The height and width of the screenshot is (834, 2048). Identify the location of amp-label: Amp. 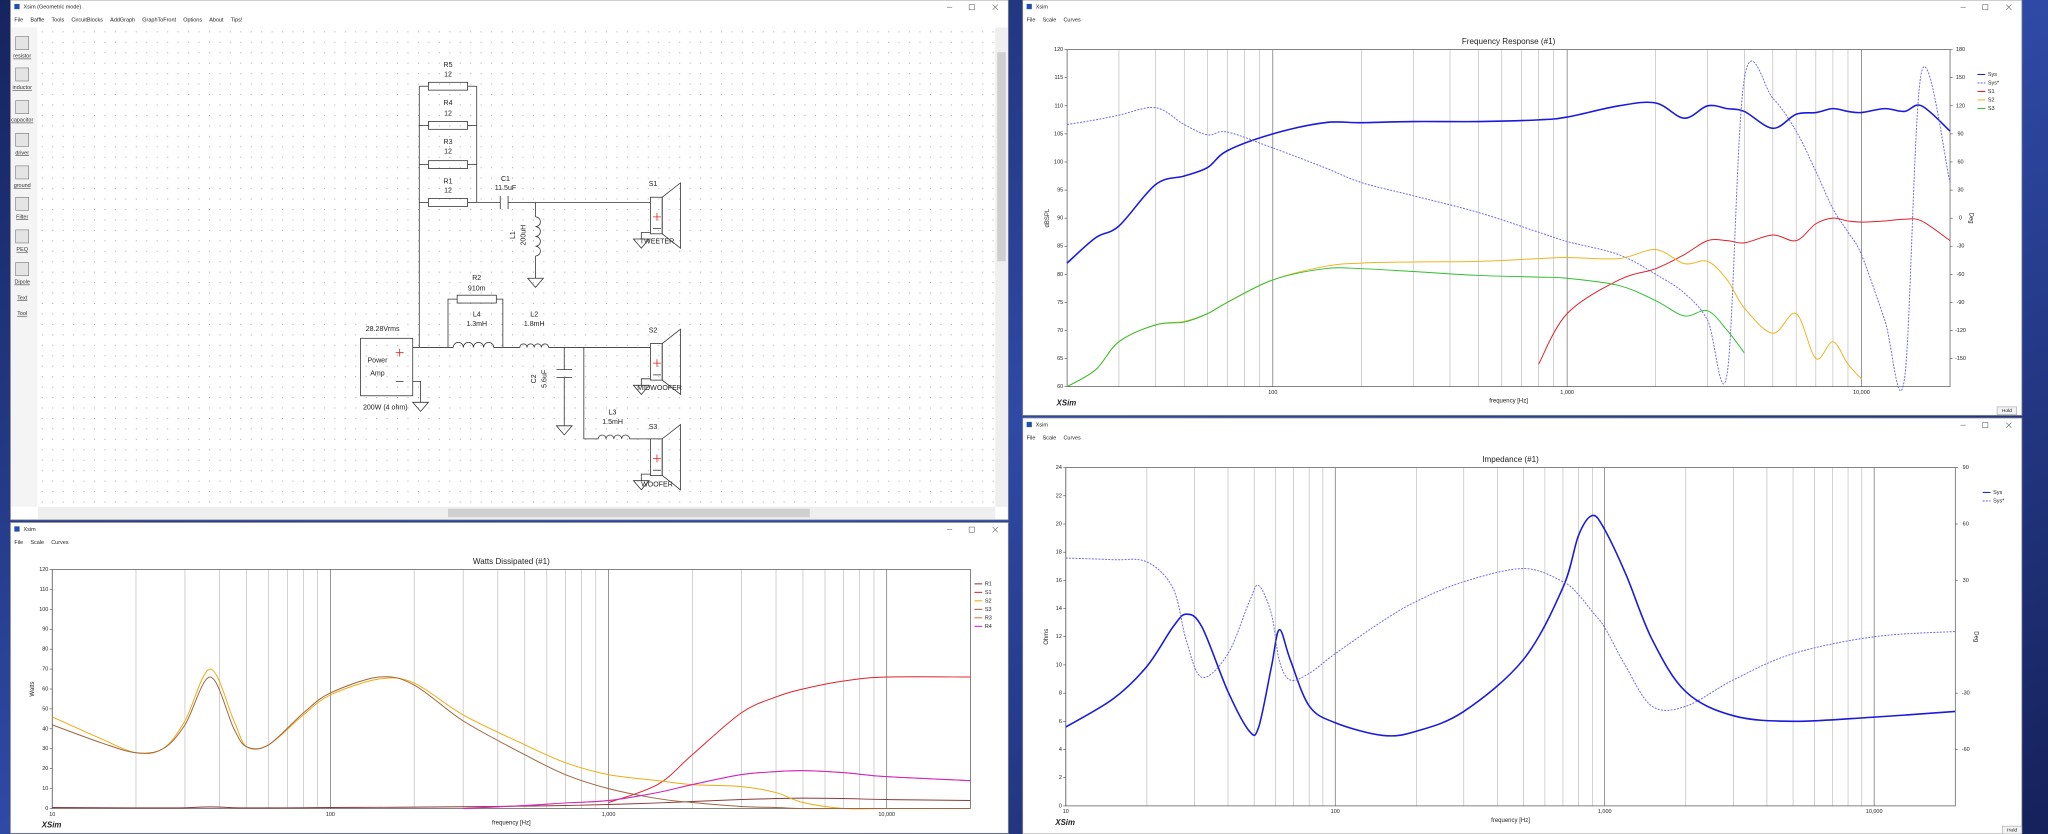
(377, 373).